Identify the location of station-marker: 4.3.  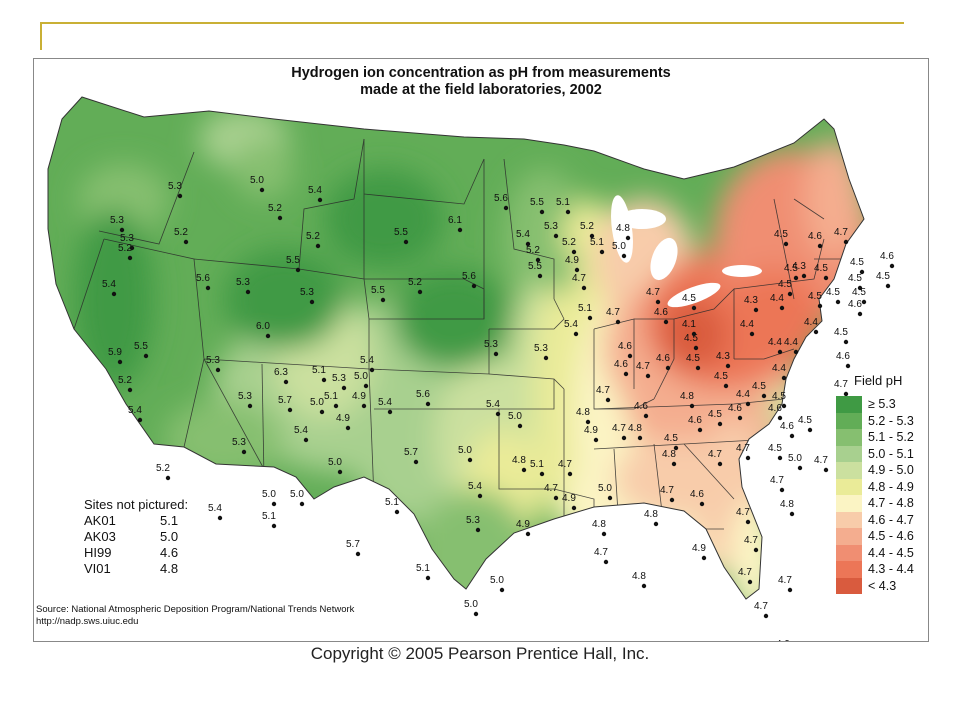
(723, 360).